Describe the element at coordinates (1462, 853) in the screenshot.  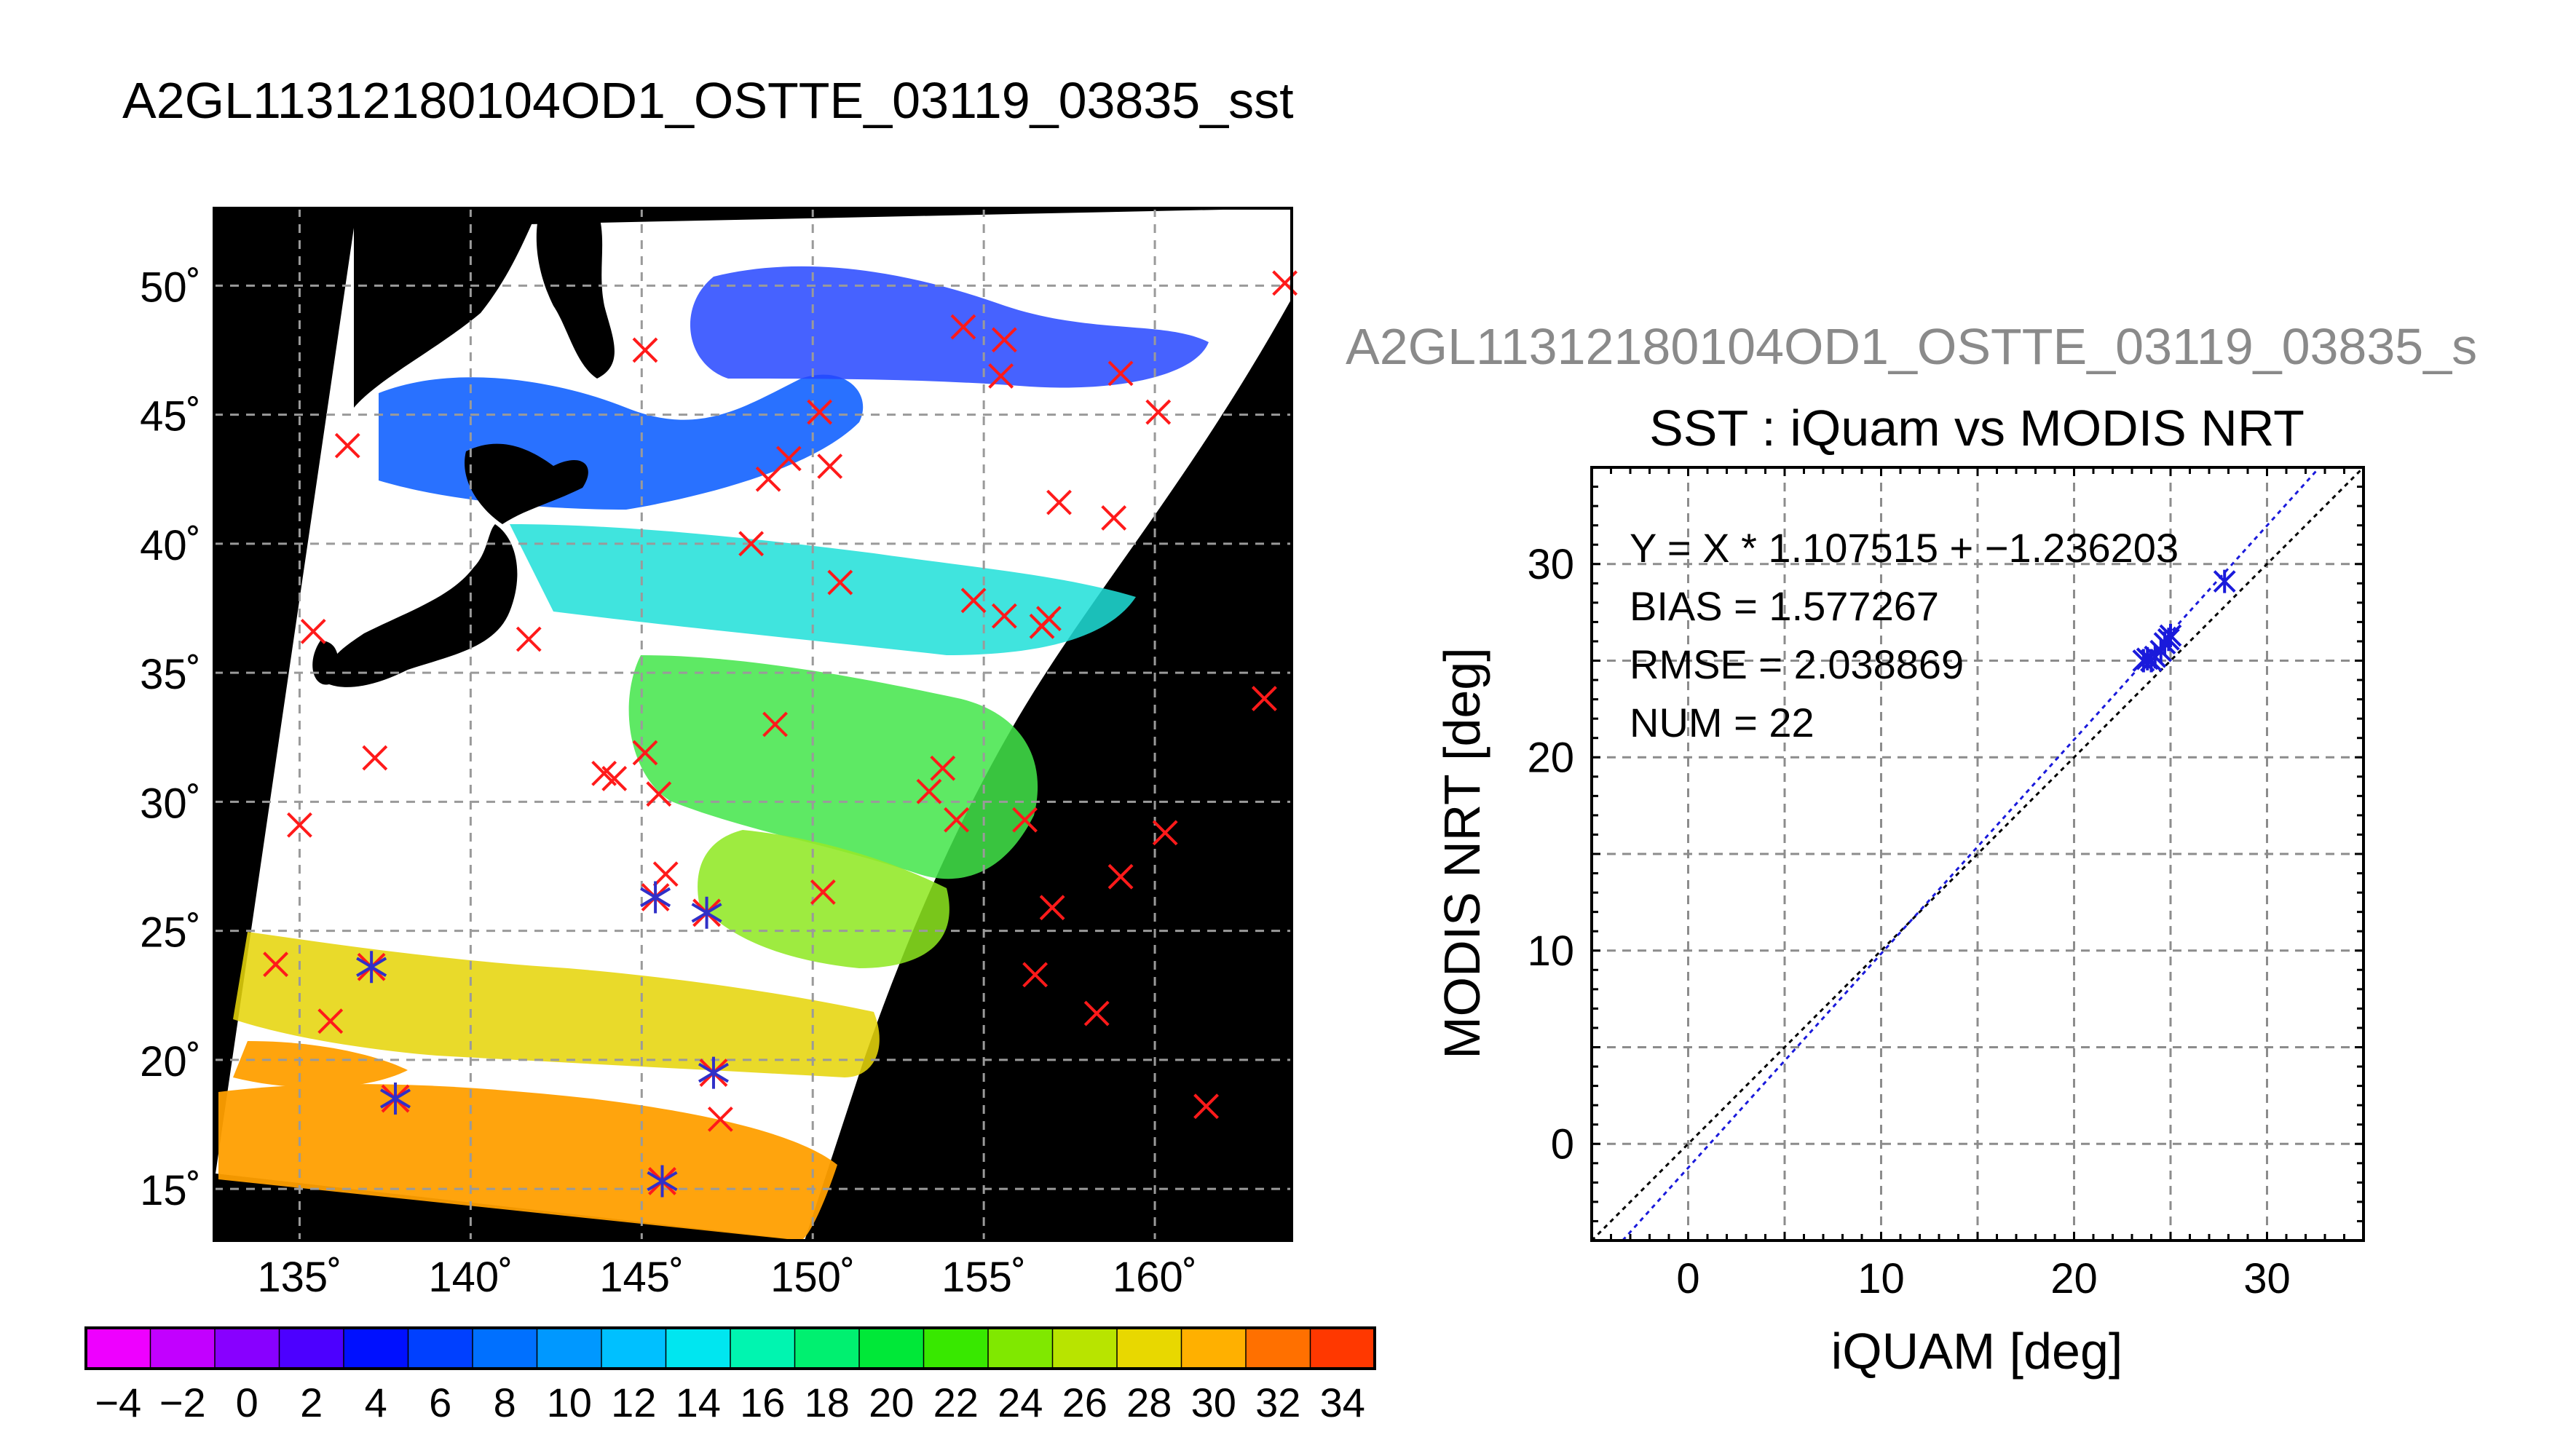
I see `scatter-y-axis-label: MODIS NRT [deg]` at that location.